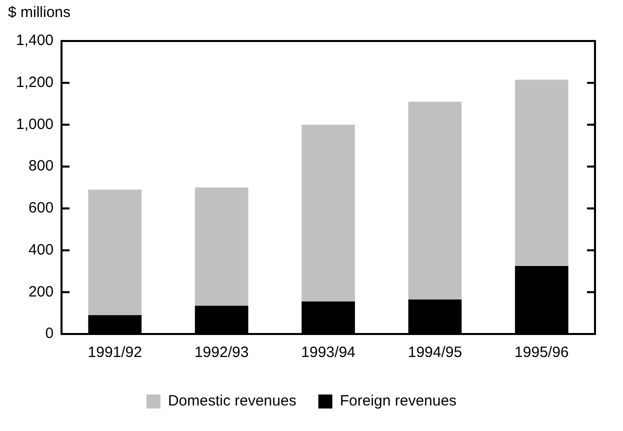 The width and height of the screenshot is (623, 431). Describe the element at coordinates (41, 291) in the screenshot. I see `y-tick-label: 200` at that location.